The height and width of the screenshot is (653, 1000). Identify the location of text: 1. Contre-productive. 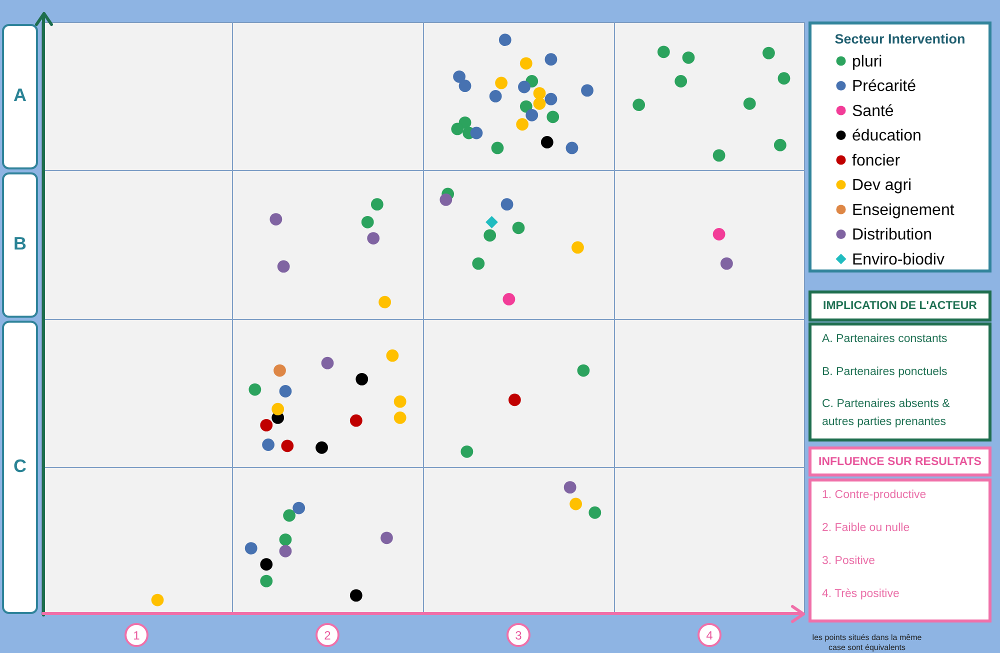
(874, 495).